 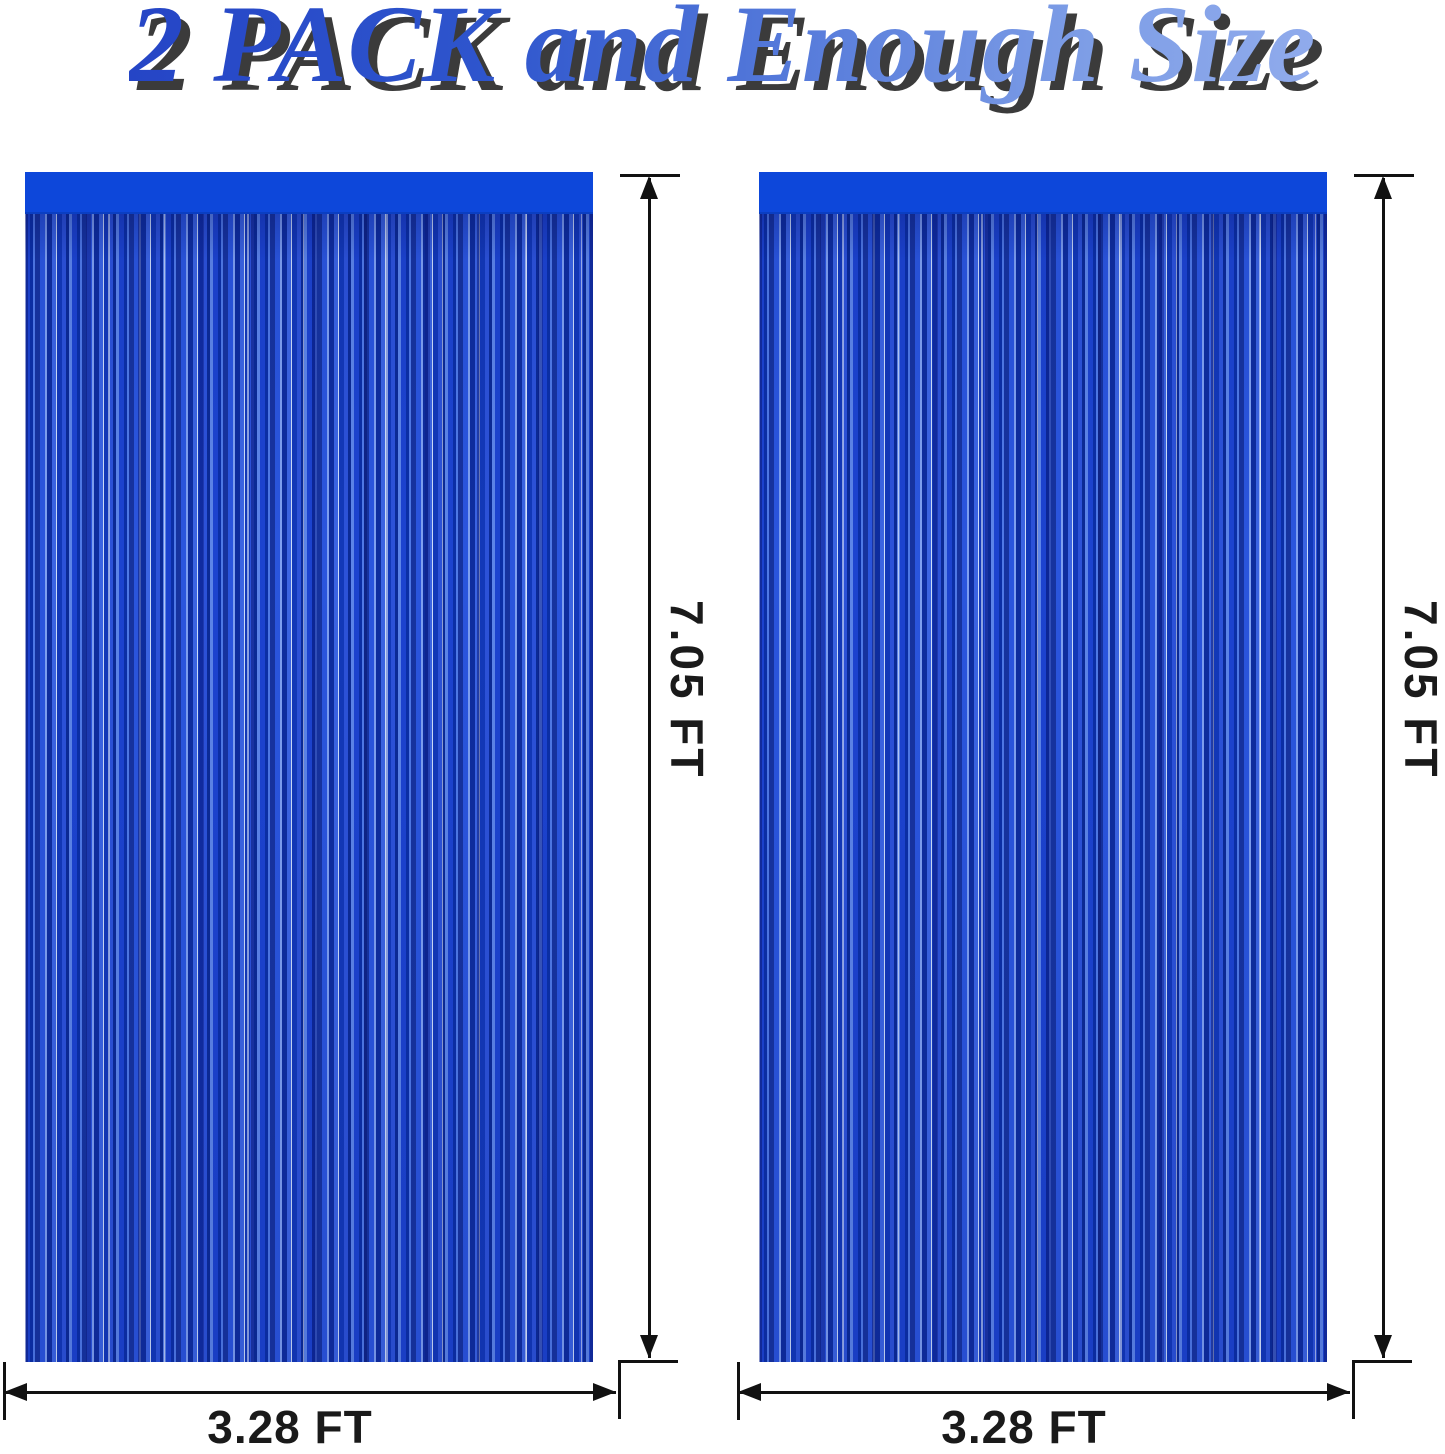 I want to click on headline-text: 2 PACK and Enough Size, so click(x=723, y=52).